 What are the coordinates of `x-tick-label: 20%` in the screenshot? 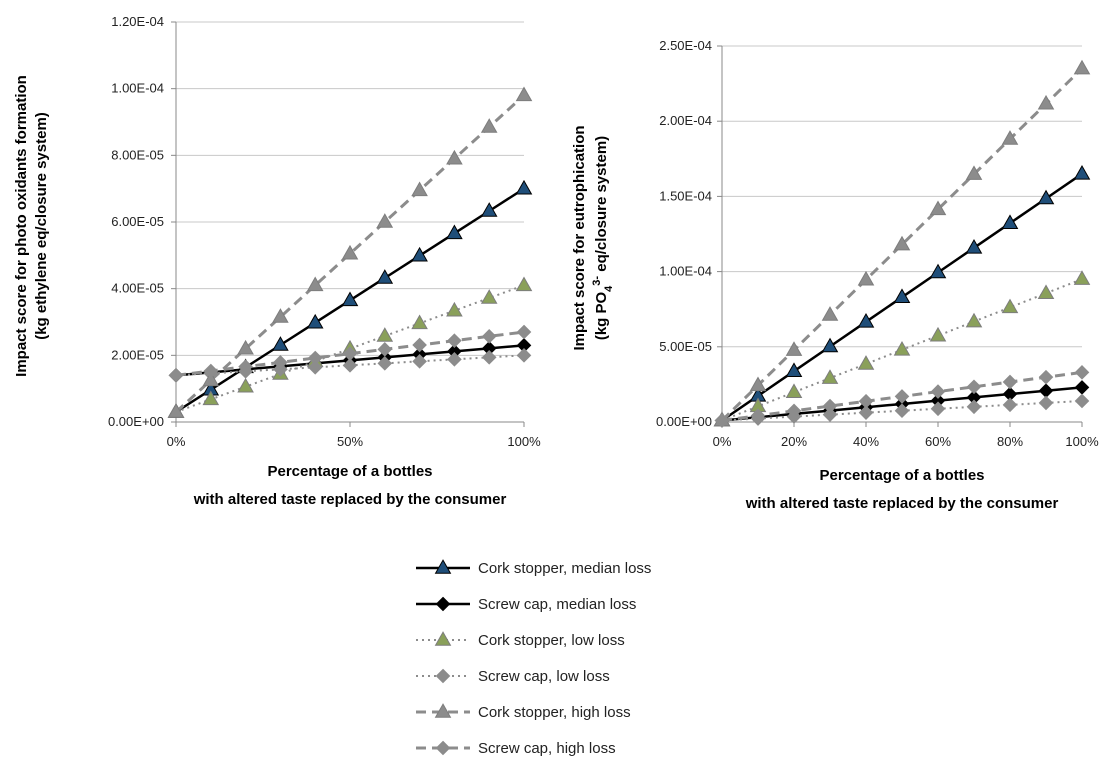 It's located at (794, 441).